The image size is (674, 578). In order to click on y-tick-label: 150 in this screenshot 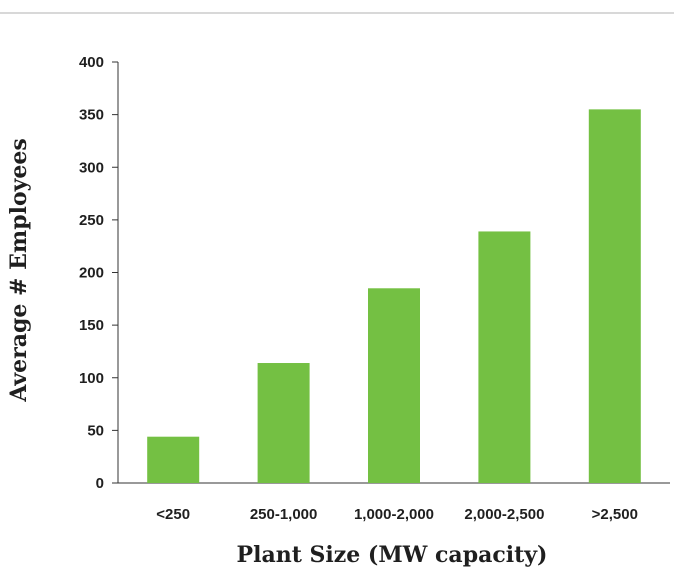, I will do `click(91, 325)`.